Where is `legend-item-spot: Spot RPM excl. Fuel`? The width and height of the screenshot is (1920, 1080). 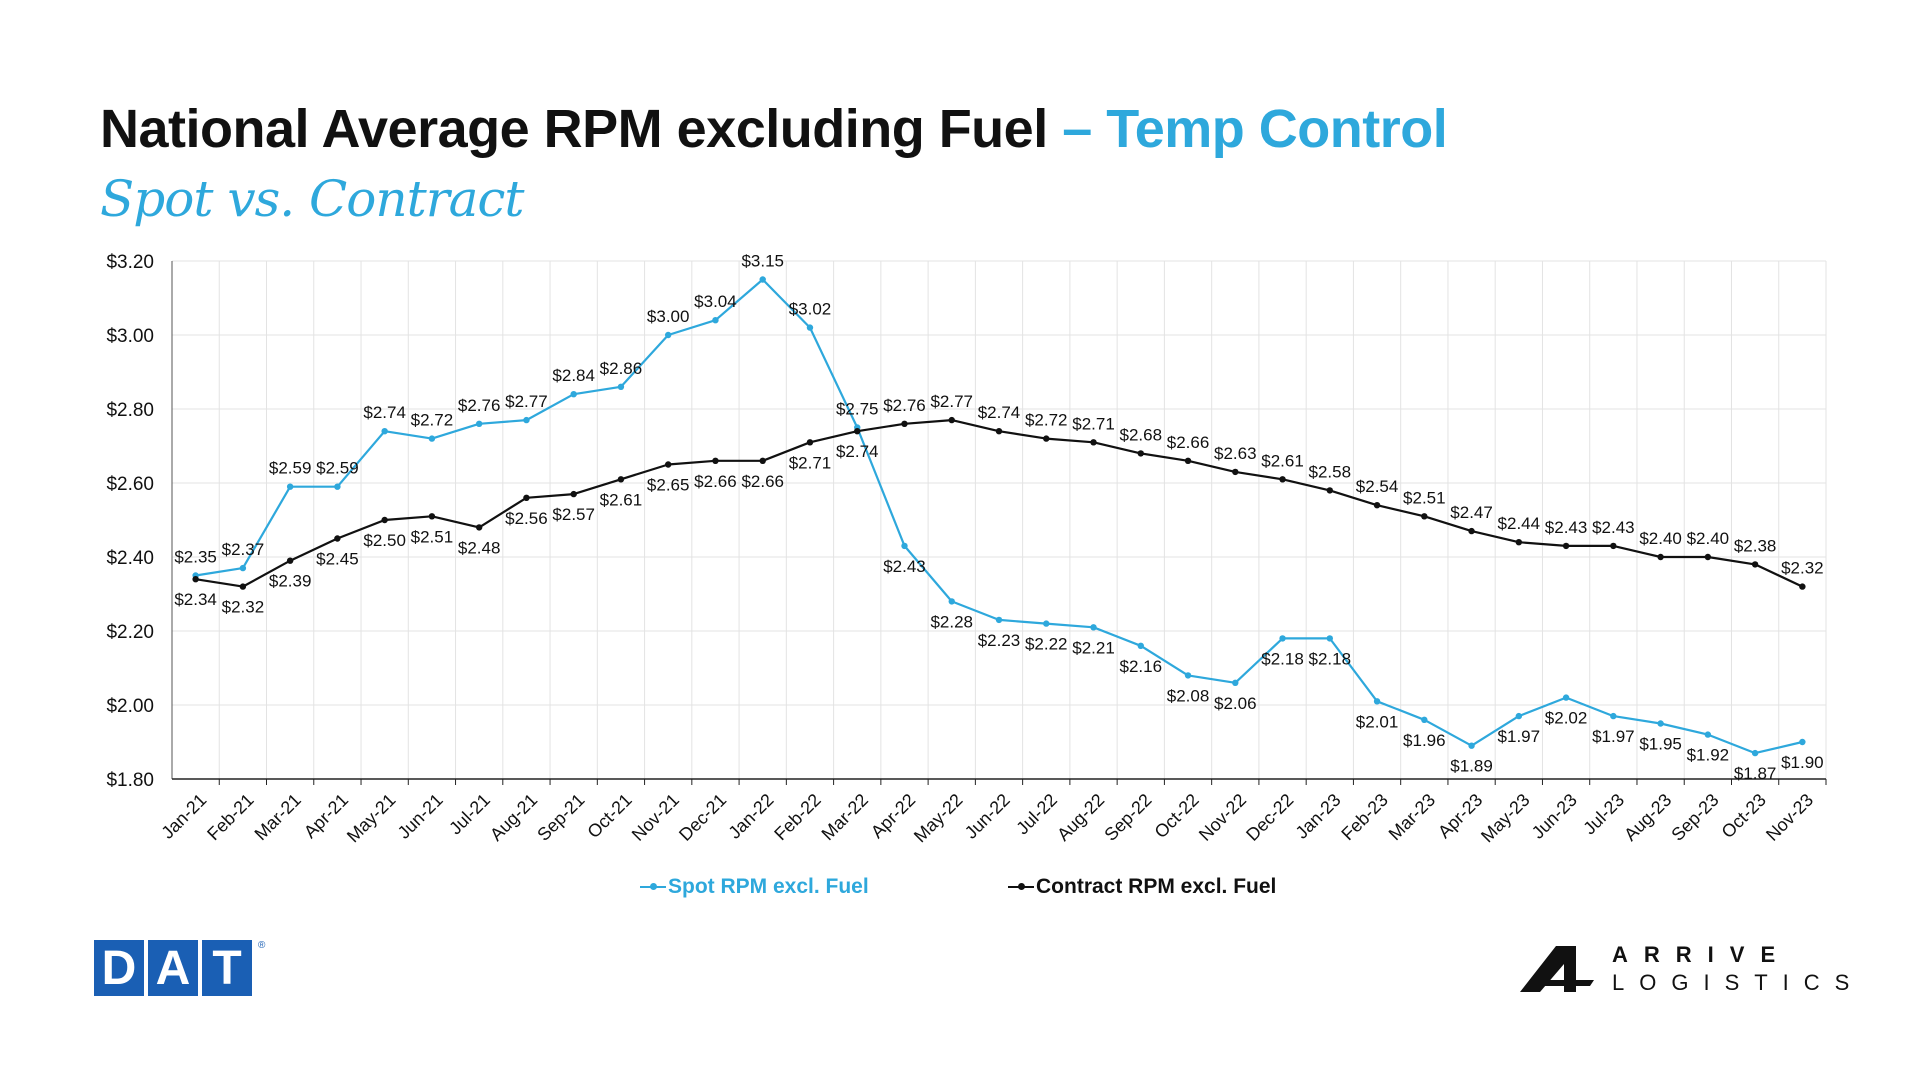 legend-item-spot: Spot RPM excl. Fuel is located at coordinates (754, 887).